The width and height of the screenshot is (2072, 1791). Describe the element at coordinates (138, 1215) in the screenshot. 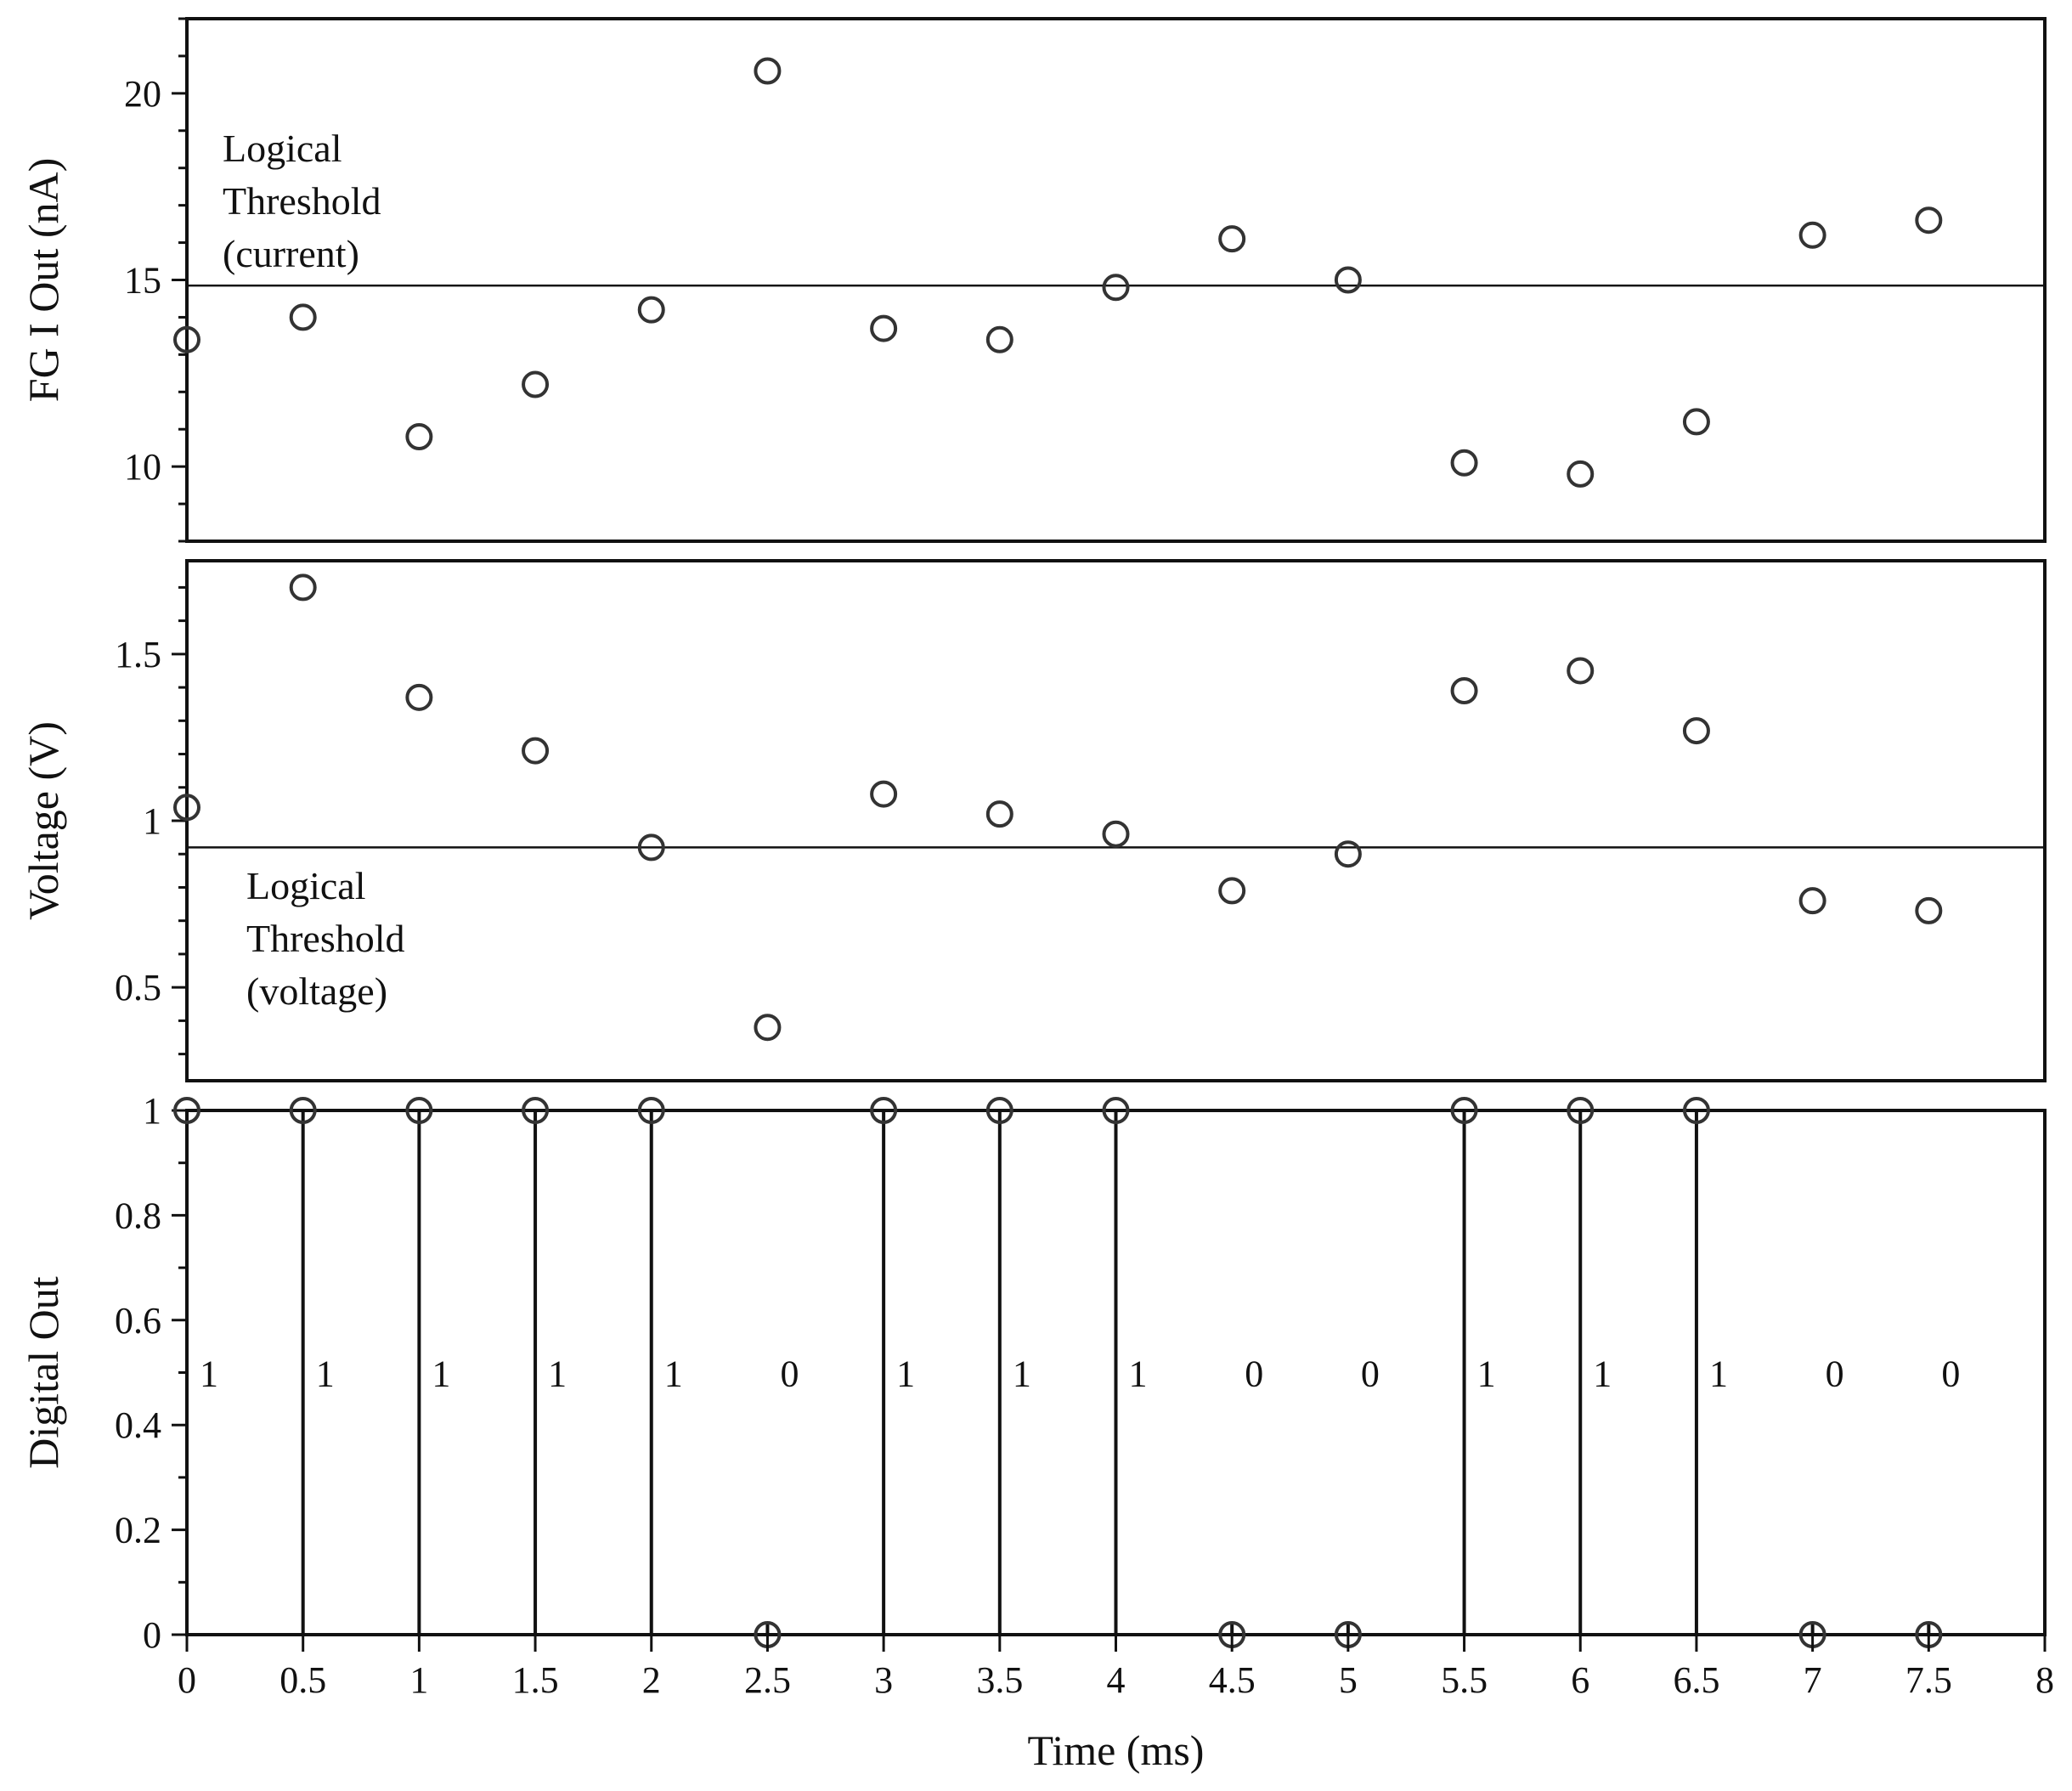

I see `y-tick-label: 0.8` at that location.